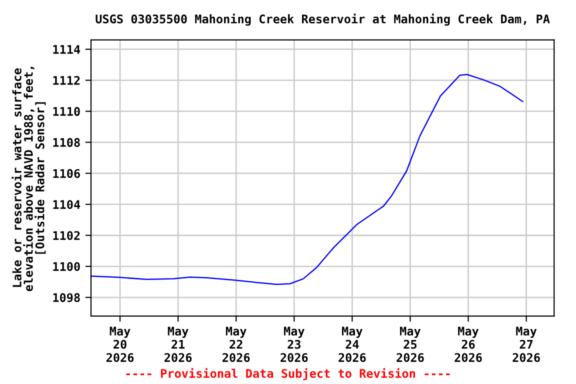 This screenshot has height=384, width=576. I want to click on y-tick-label: 1110, so click(66, 111).